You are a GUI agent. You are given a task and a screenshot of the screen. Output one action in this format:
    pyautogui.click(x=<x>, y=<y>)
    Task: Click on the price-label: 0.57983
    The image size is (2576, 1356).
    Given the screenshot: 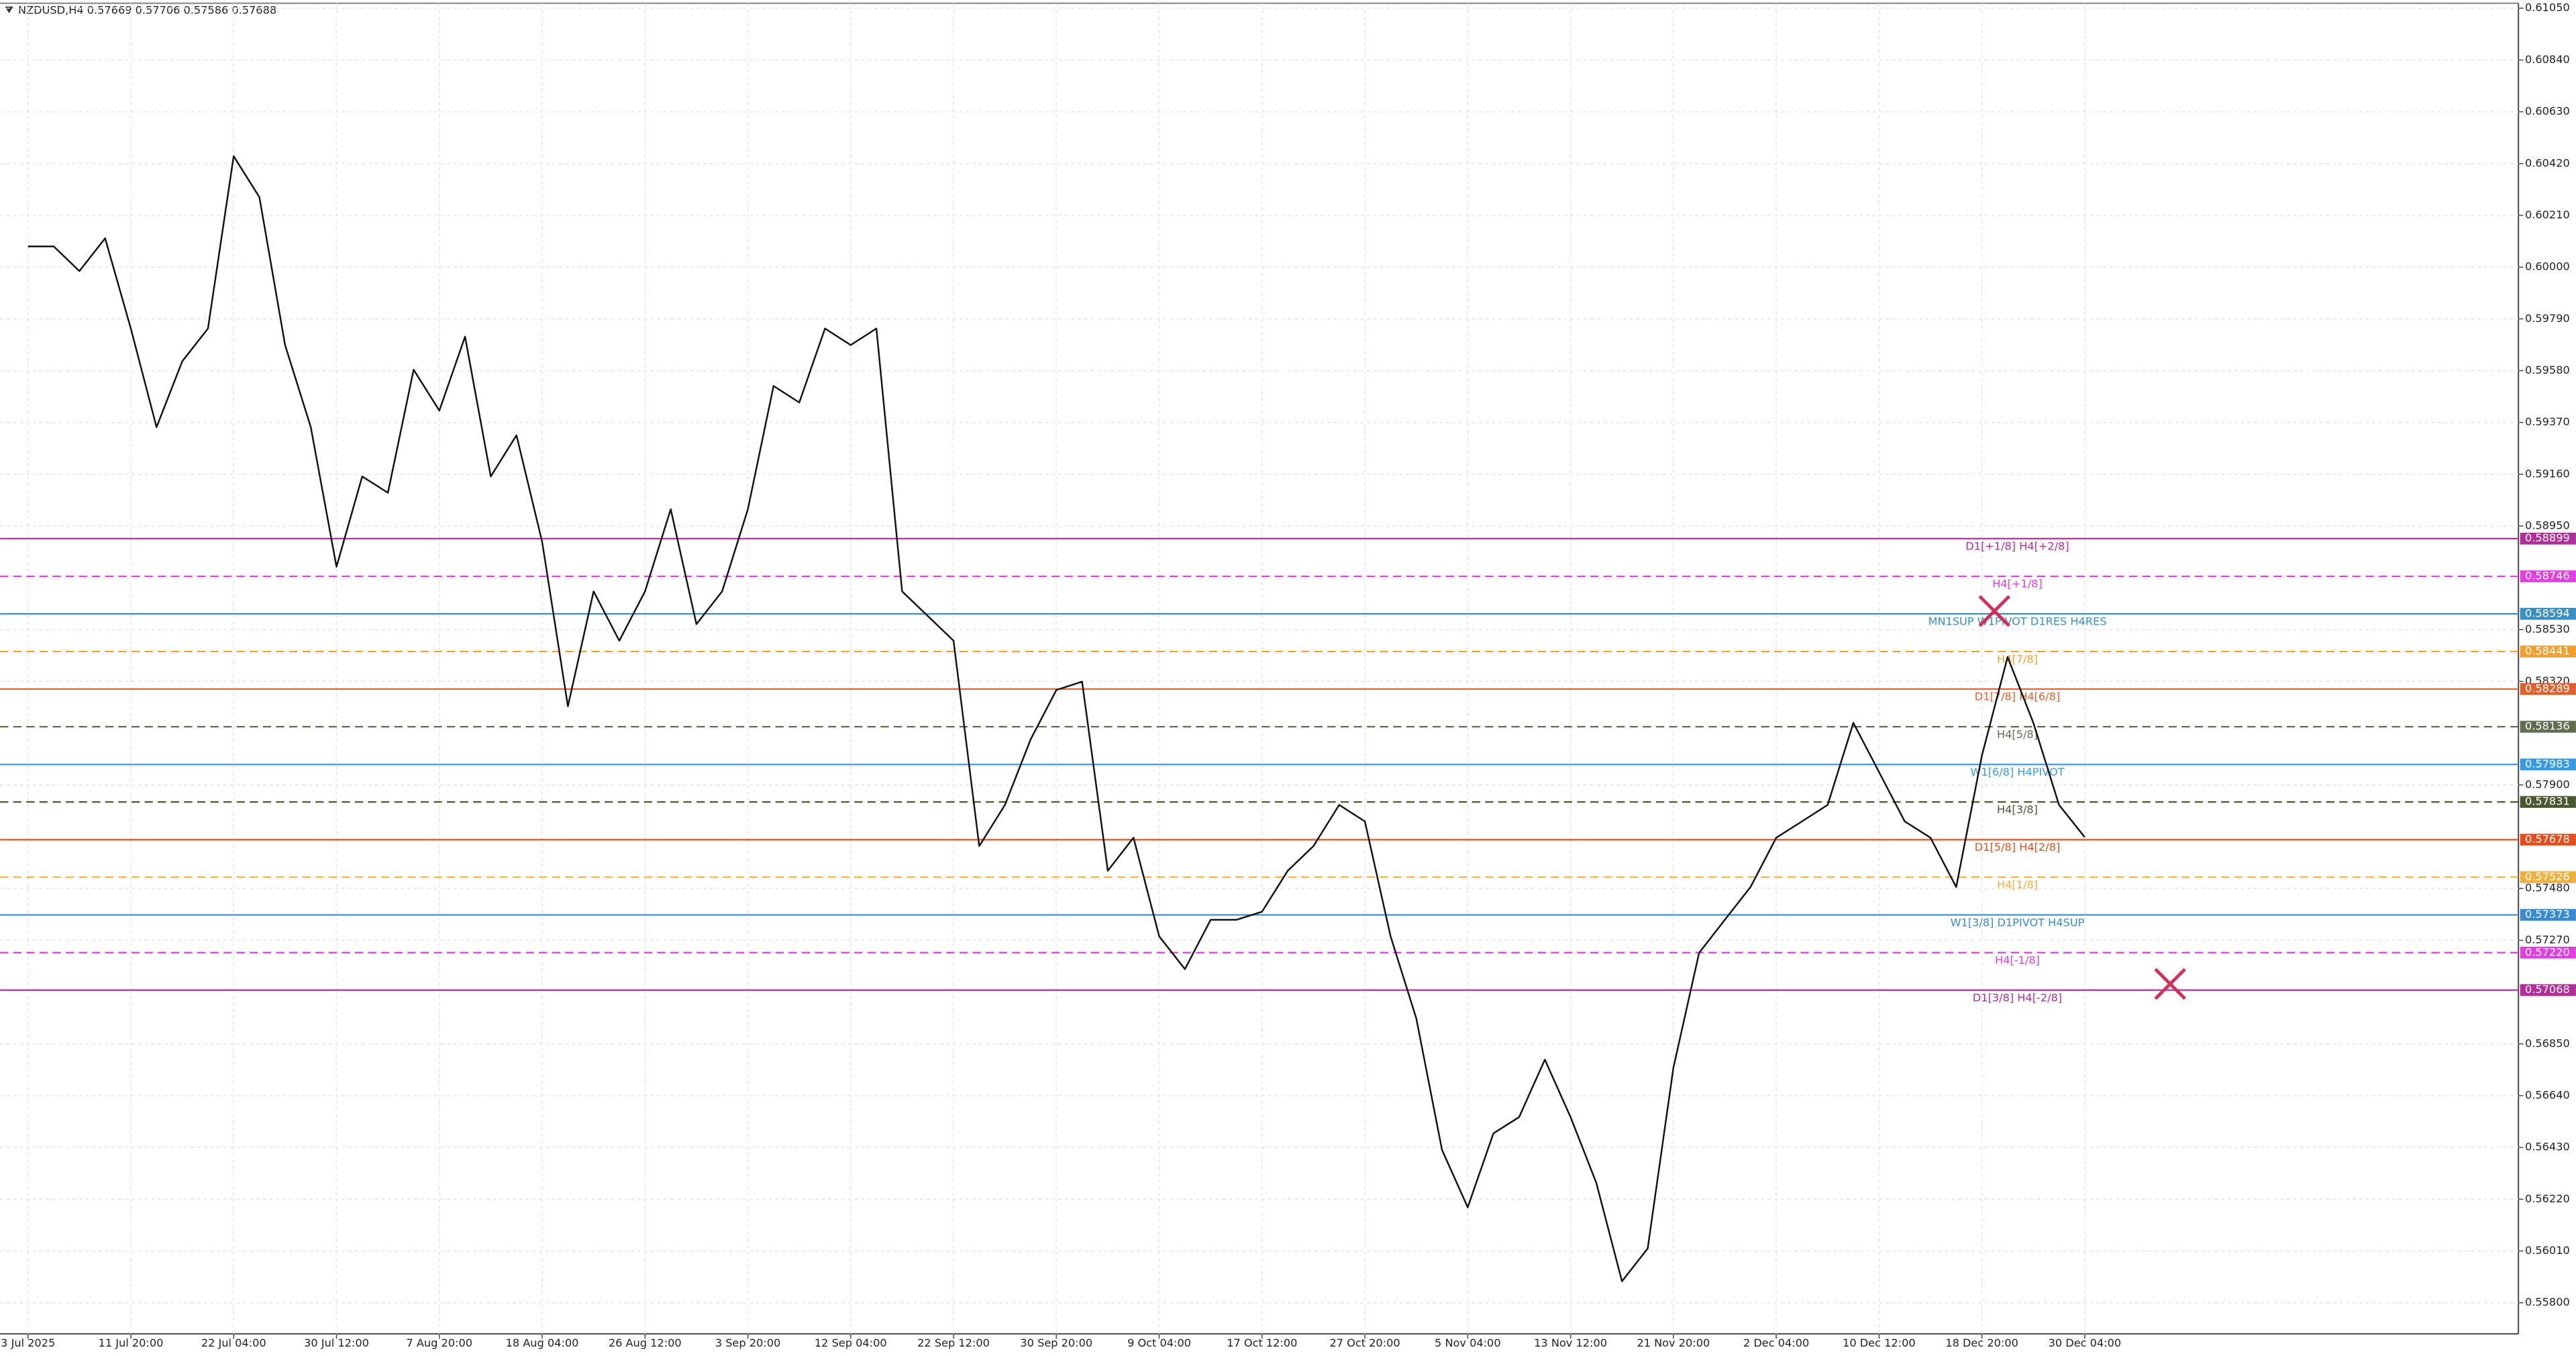 What is the action you would take?
    pyautogui.click(x=2547, y=764)
    